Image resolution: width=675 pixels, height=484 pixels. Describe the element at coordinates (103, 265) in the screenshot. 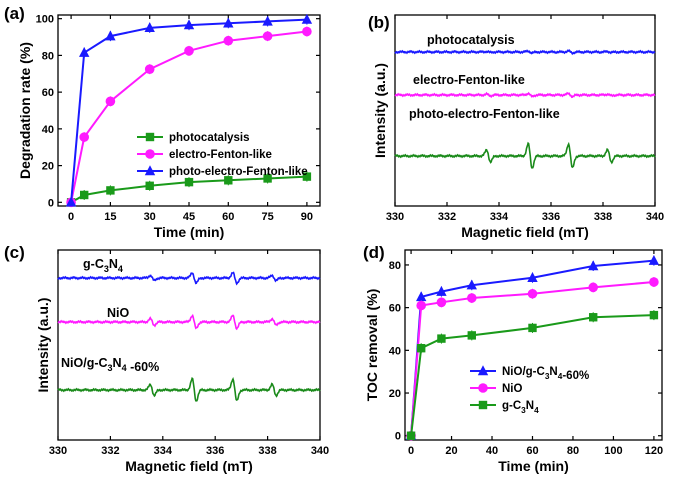

I see `trace-label: g-C3N4` at that location.